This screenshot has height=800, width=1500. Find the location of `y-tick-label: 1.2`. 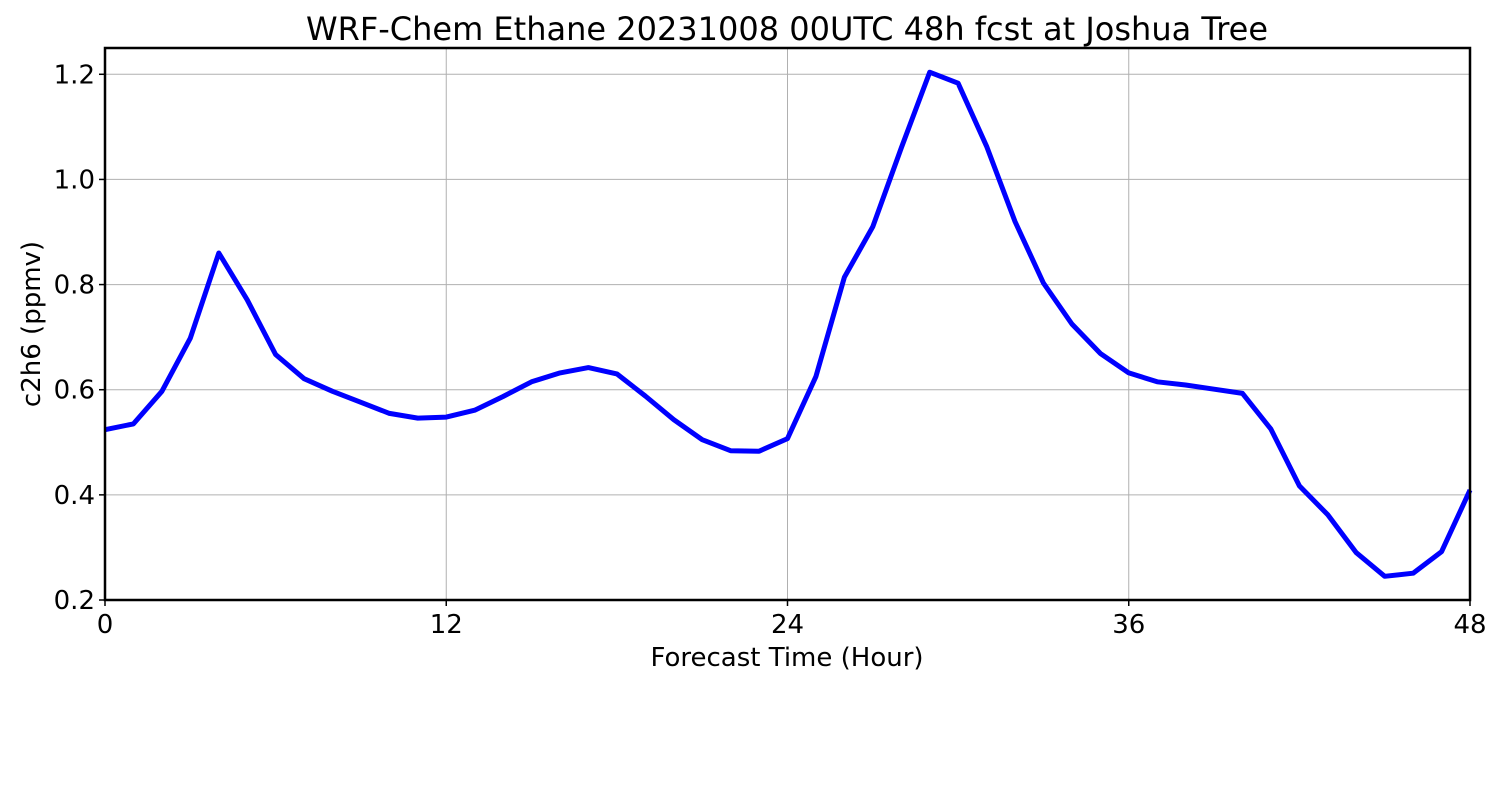

y-tick-label: 1.2 is located at coordinates (74, 75).